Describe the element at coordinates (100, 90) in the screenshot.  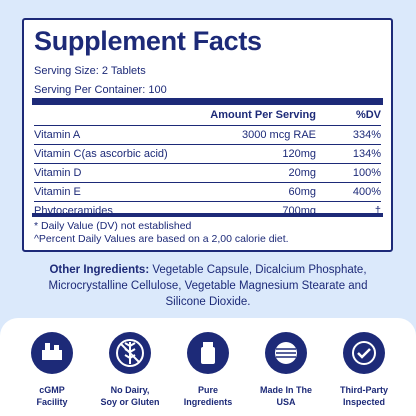
I see `servings-per-container: Serving Per Container: 100` at that location.